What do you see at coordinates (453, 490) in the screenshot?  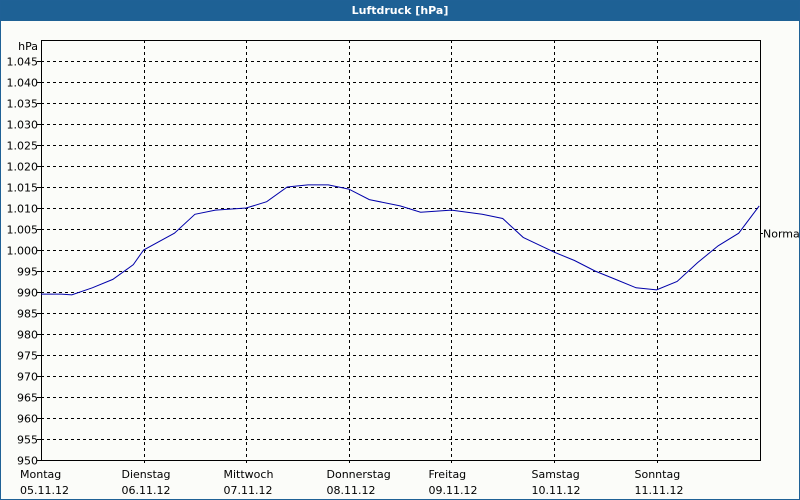 I see `x-date-label: 09.11.12` at bounding box center [453, 490].